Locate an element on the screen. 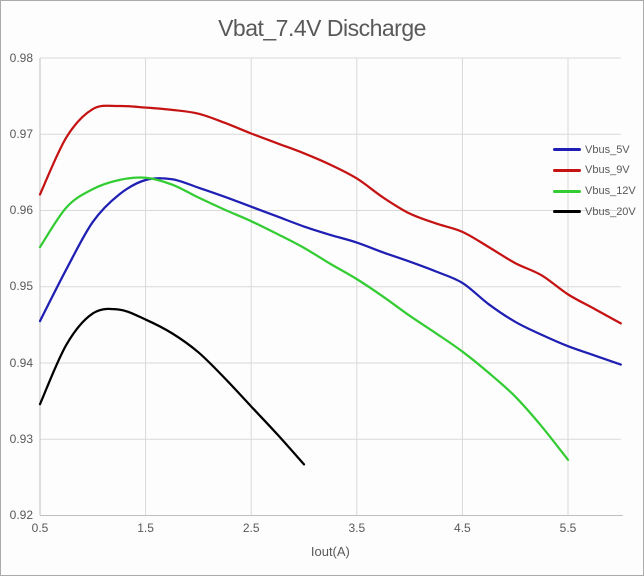 The width and height of the screenshot is (644, 576). x-tick-label: 4.5 is located at coordinates (462, 528).